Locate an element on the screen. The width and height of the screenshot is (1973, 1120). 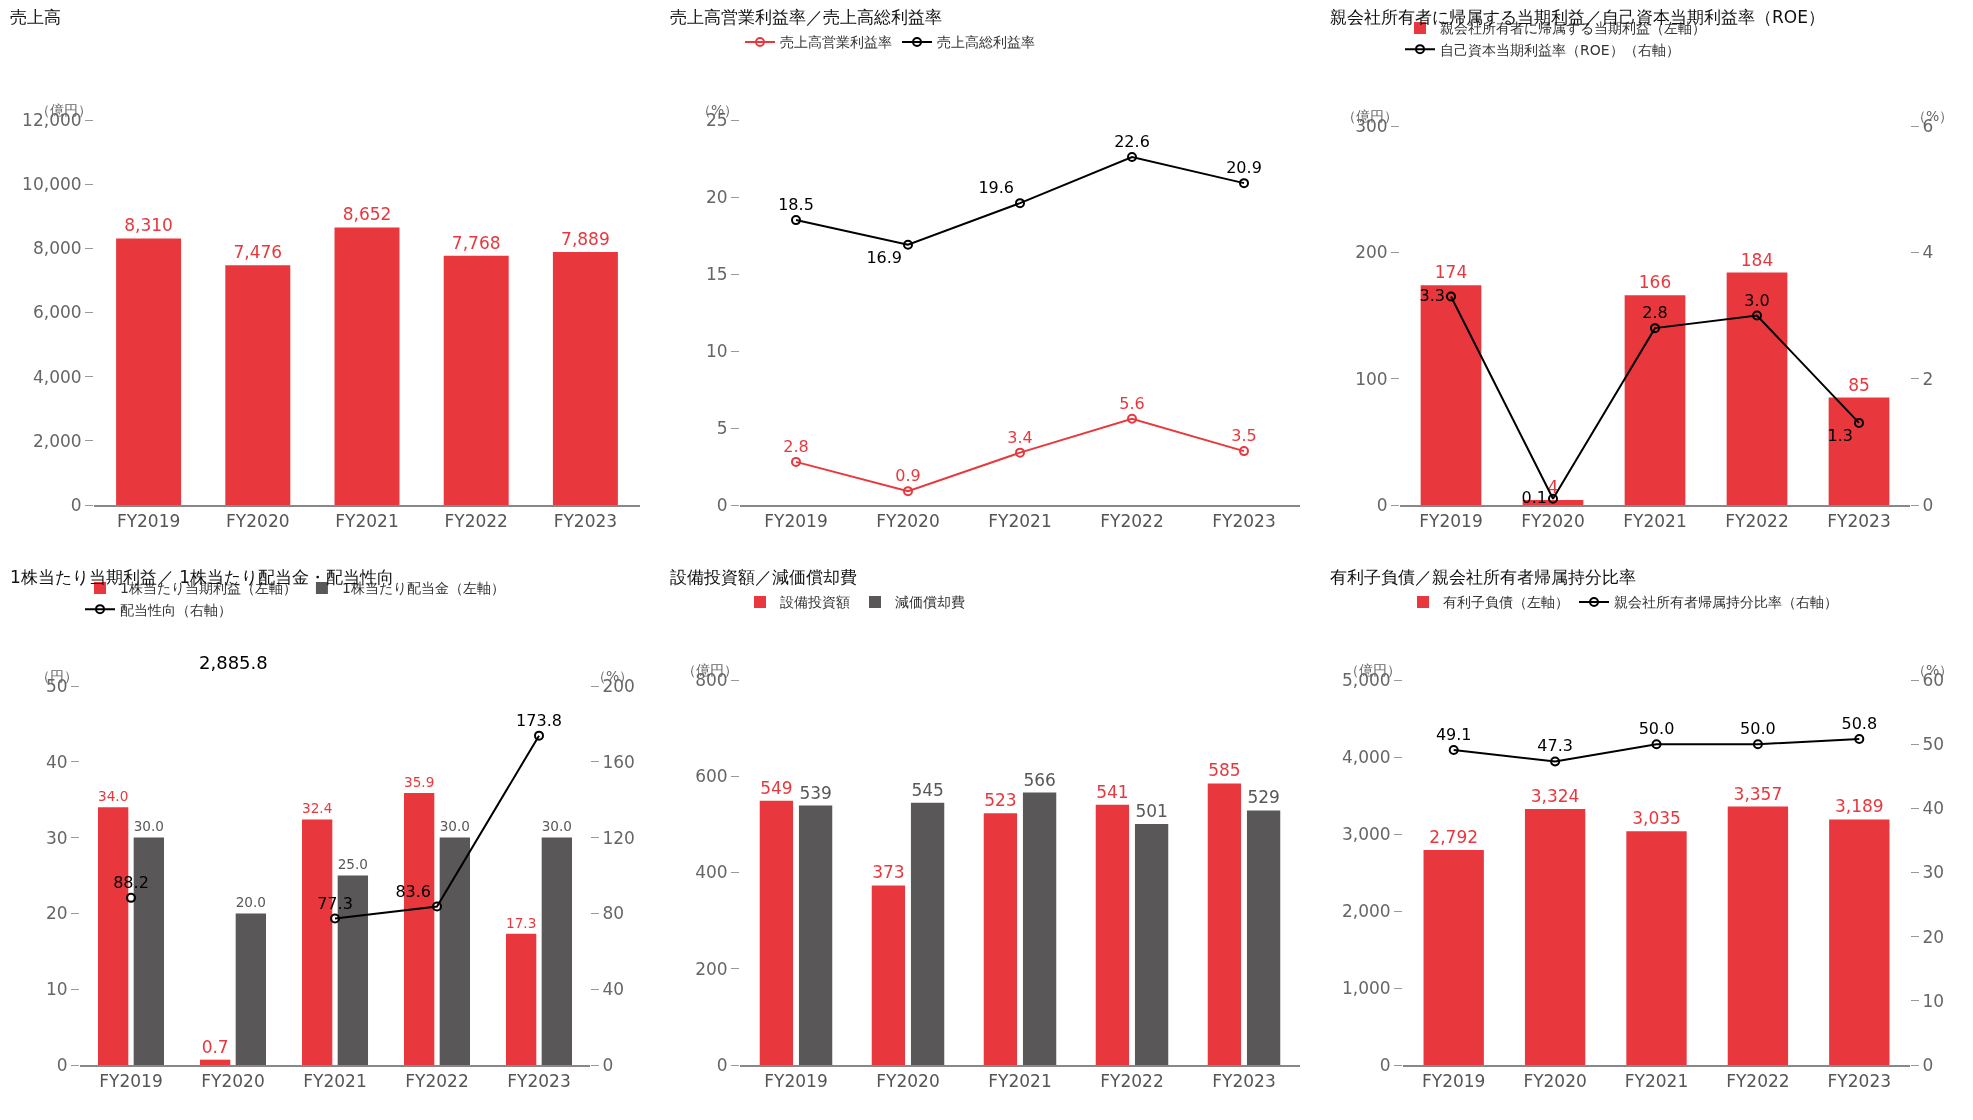
data-label: 18.5 is located at coordinates (796, 205).